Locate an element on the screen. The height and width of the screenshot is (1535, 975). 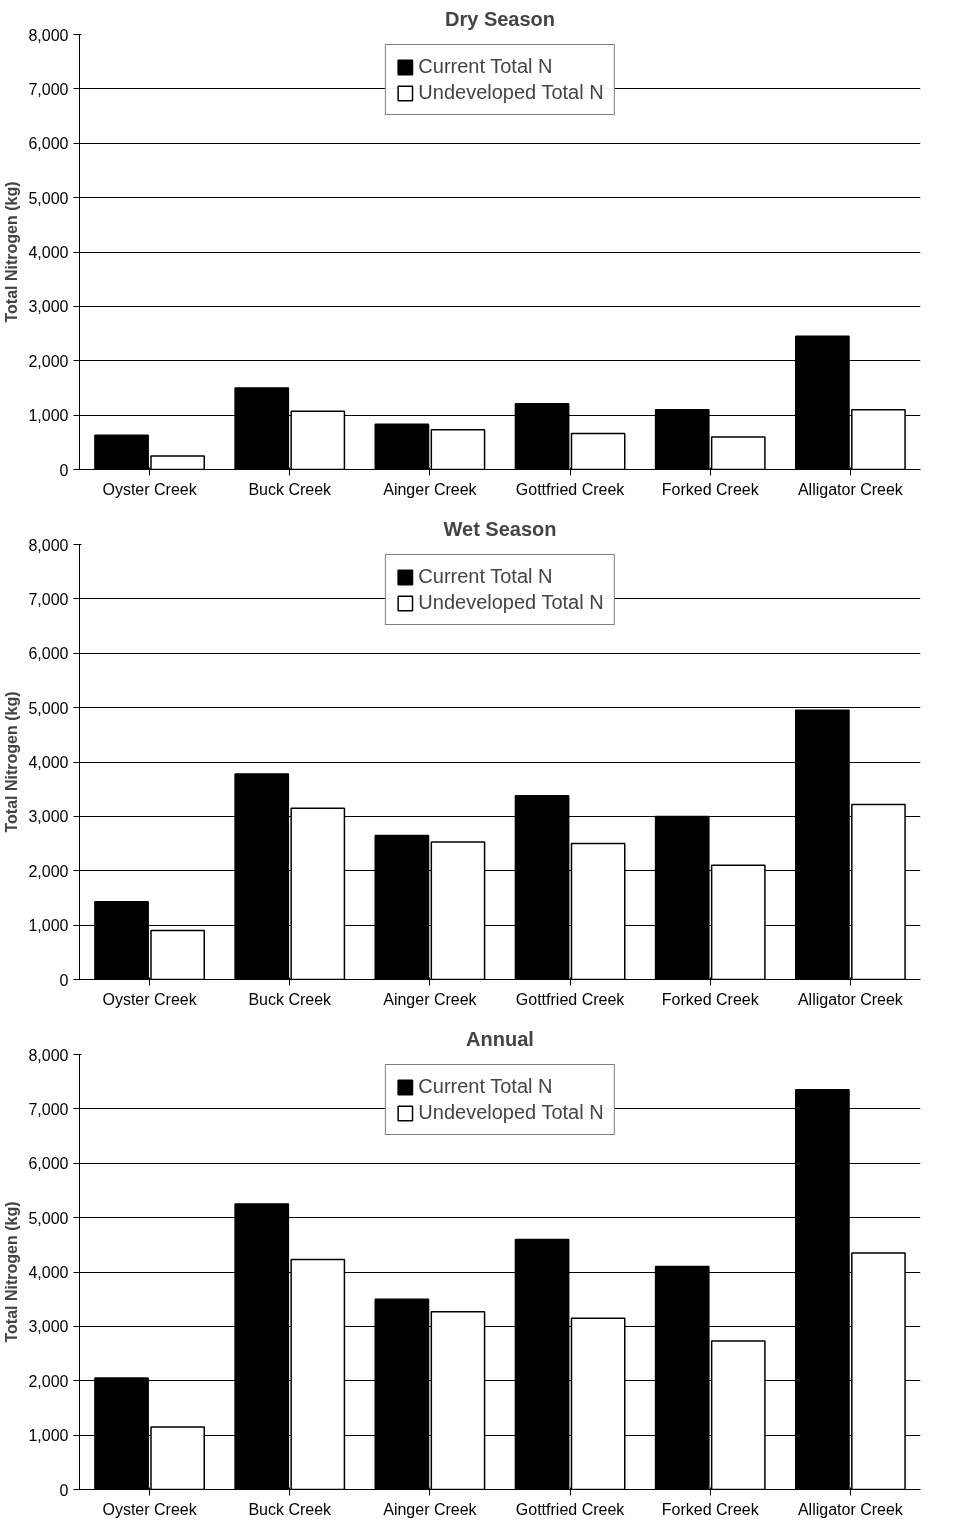
chart-title: Annual is located at coordinates (500, 1038).